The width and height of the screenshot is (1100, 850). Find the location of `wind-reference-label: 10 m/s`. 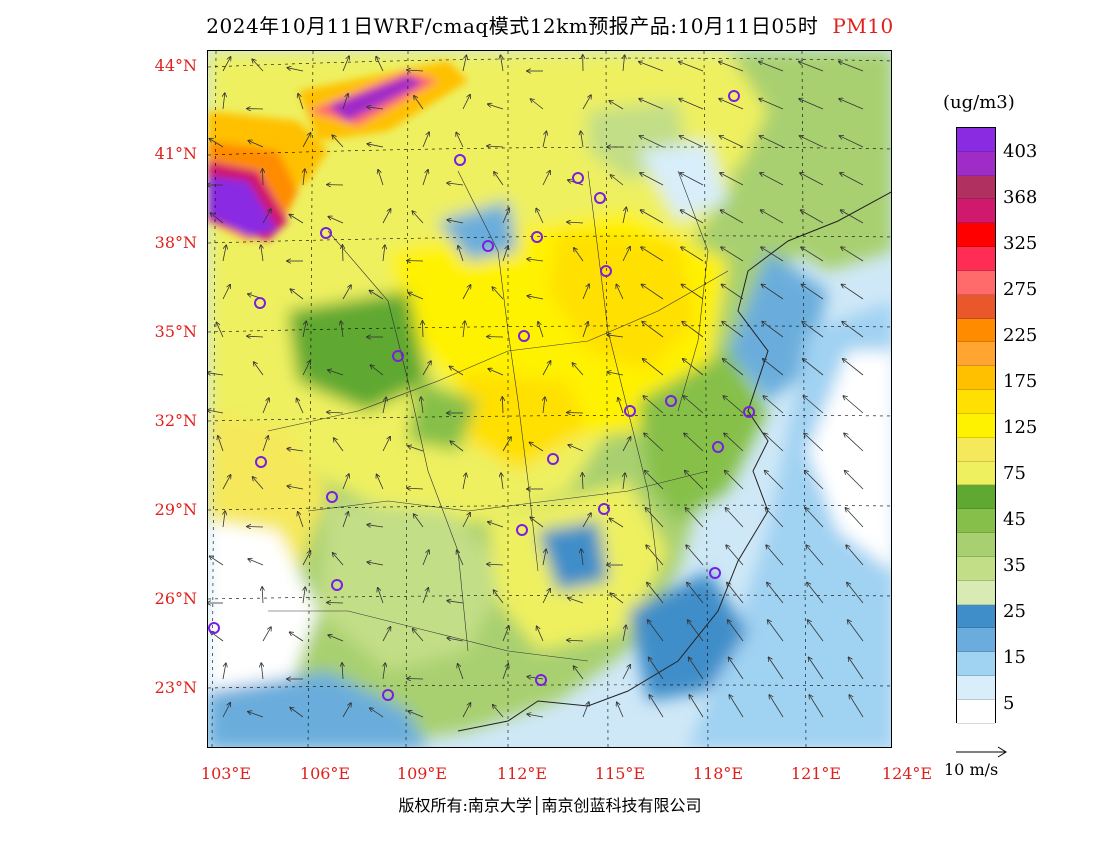

wind-reference-label: 10 m/s is located at coordinates (971, 769).